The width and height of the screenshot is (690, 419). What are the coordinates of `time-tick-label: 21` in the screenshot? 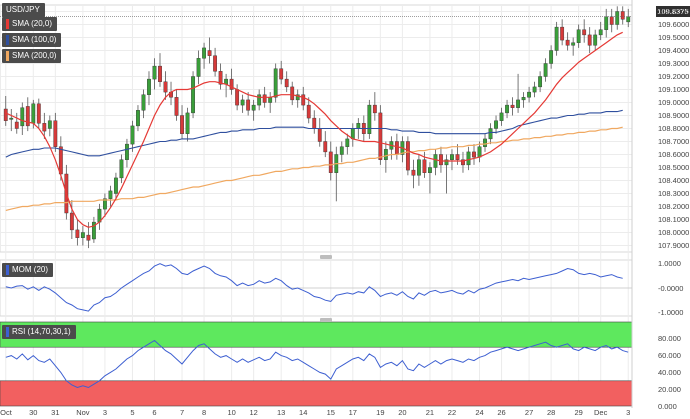 It's located at (430, 412).